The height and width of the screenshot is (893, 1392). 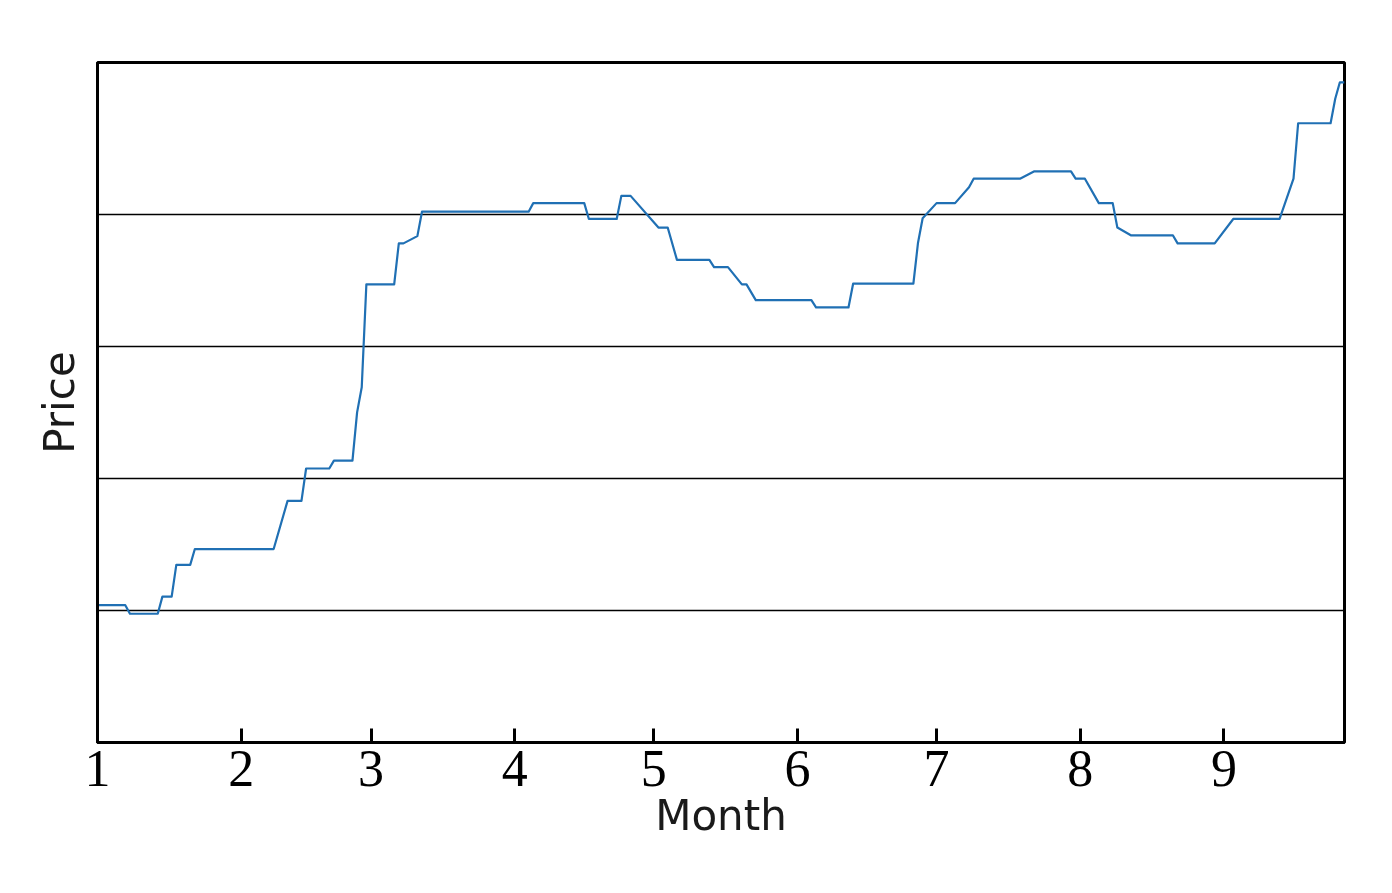 I want to click on x-tick-label: 8, so click(x=1080, y=768).